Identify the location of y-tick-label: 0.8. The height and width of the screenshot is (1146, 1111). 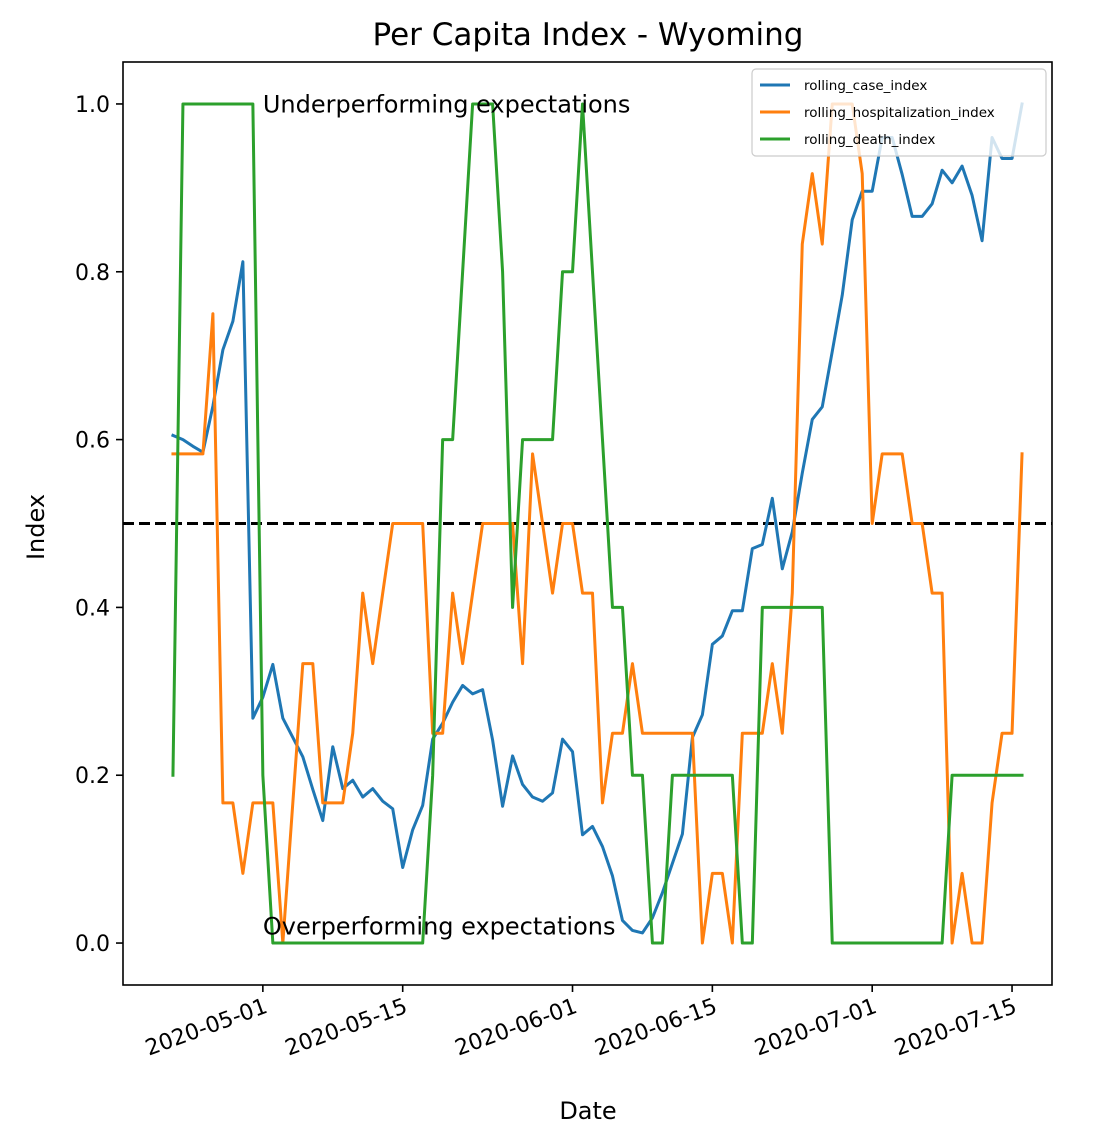
(92, 273).